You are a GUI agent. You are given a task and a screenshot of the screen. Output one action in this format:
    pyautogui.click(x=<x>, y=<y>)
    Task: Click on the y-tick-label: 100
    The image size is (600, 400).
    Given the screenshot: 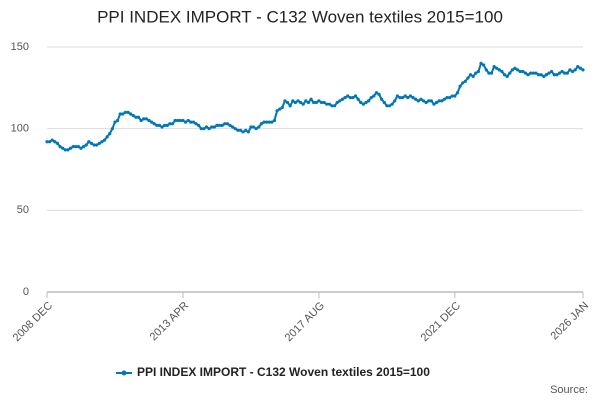 What is the action you would take?
    pyautogui.click(x=20, y=129)
    